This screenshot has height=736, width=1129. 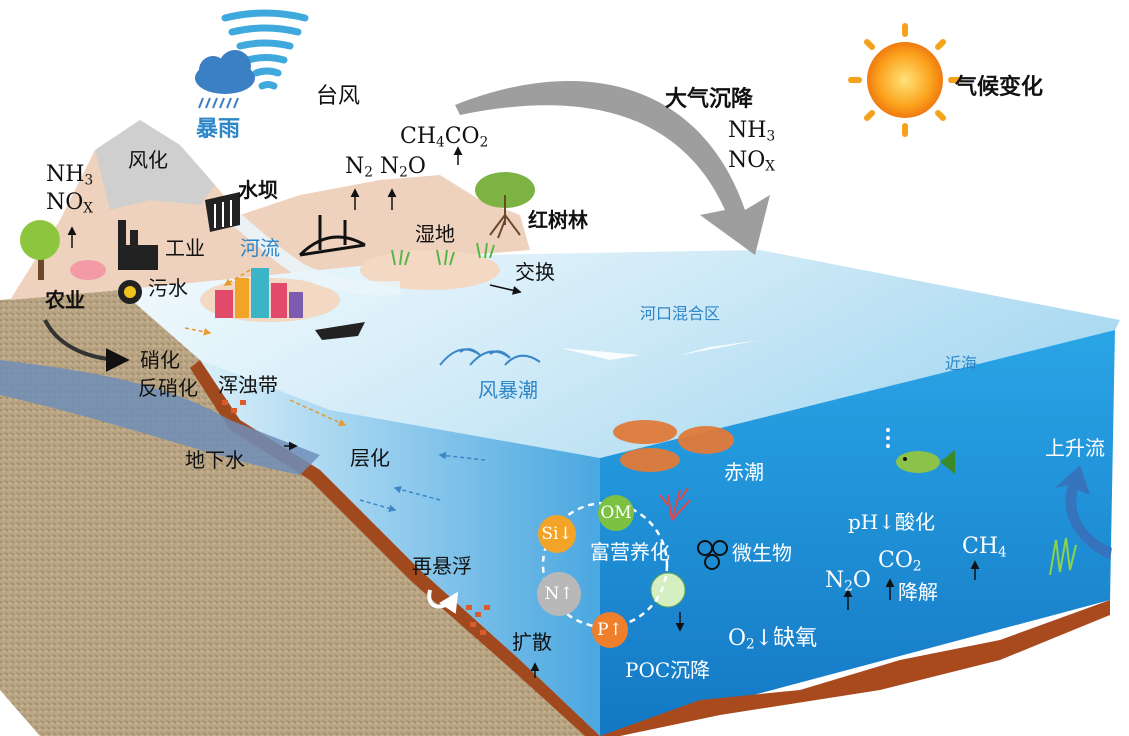 I want to click on label-dam: 水坝, so click(x=258, y=190).